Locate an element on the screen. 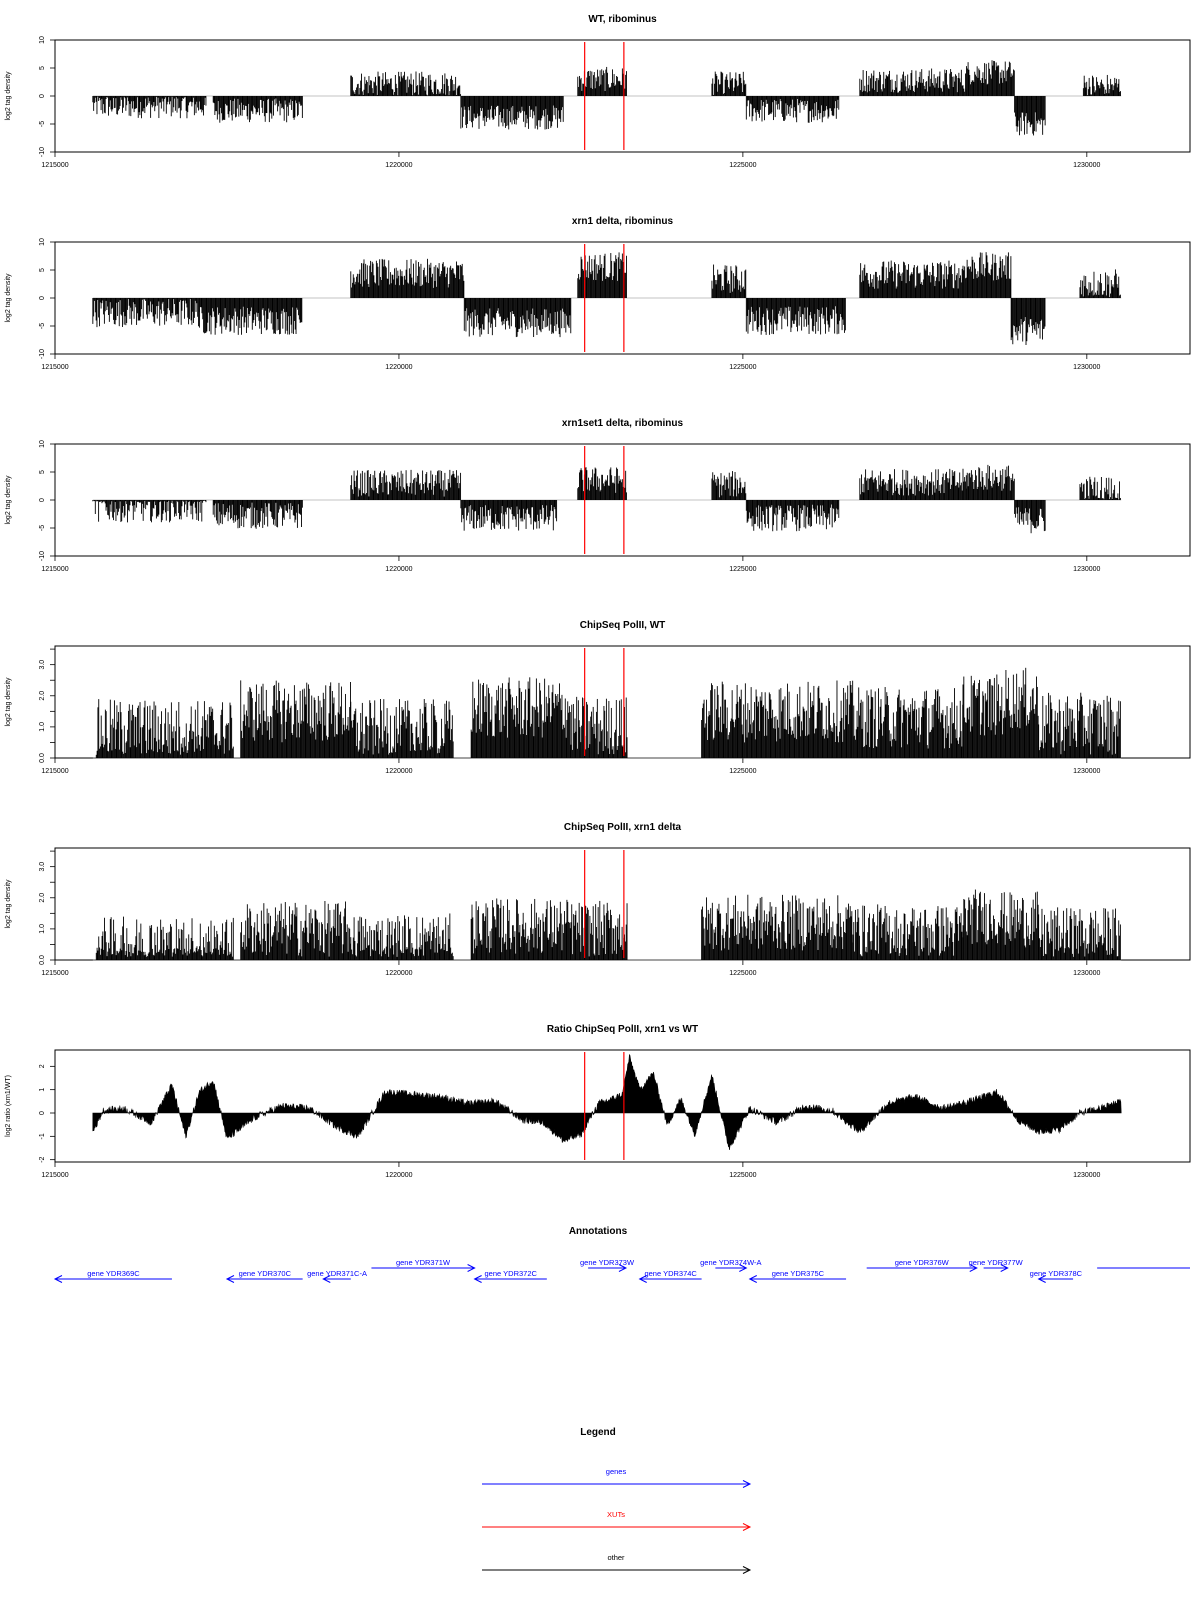 The width and height of the screenshot is (1200, 1600). panel-title: WT, ribominus is located at coordinates (622, 19).